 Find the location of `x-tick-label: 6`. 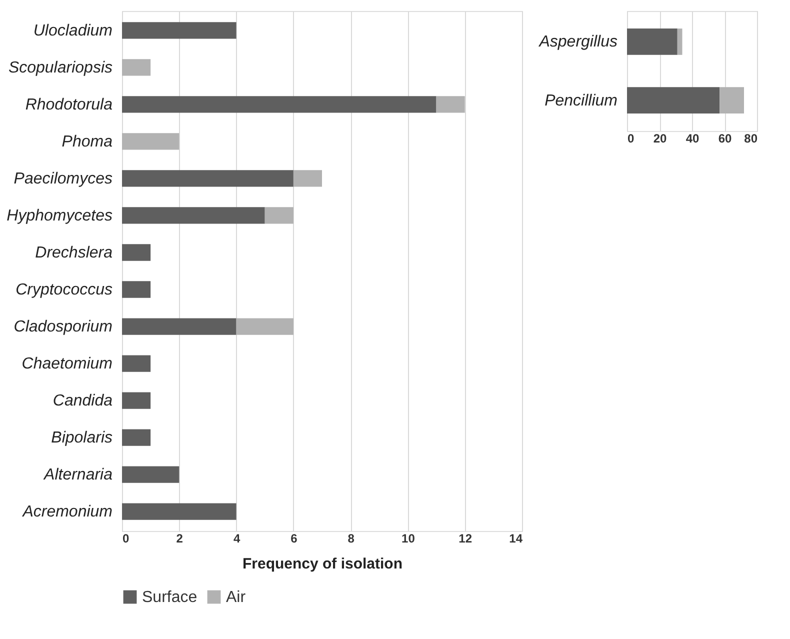

x-tick-label: 6 is located at coordinates (294, 539).